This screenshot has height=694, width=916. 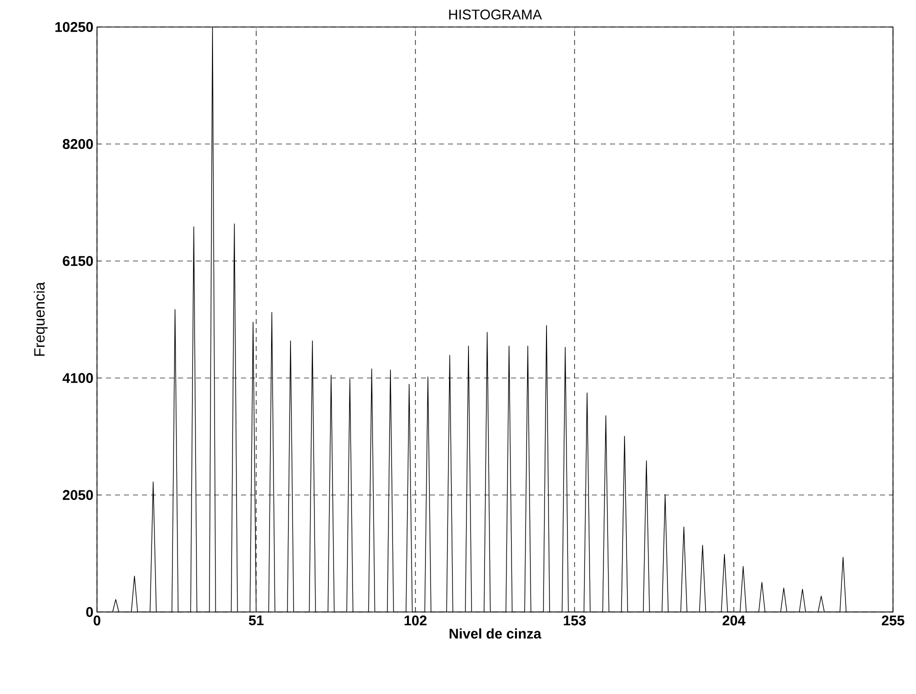 What do you see at coordinates (77, 144) in the screenshot?
I see `y-tick-label: 8200` at bounding box center [77, 144].